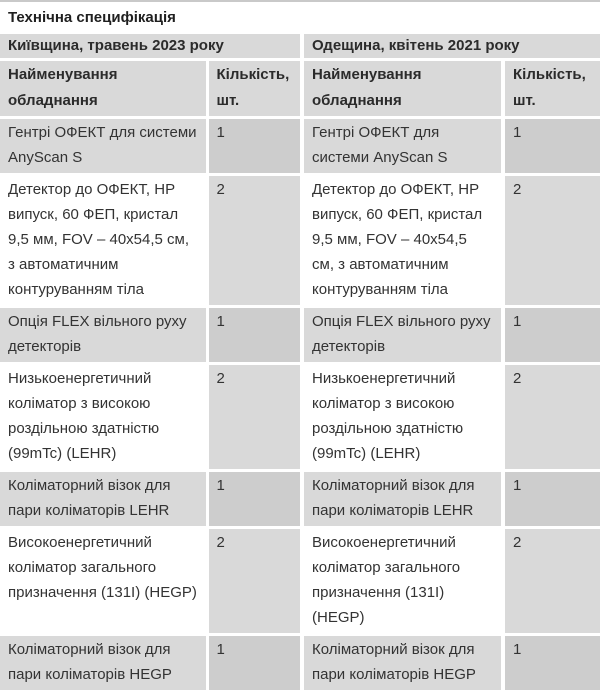 This screenshot has width=600, height=693. I want to click on table-title: Технічна специфікація, so click(300, 17).